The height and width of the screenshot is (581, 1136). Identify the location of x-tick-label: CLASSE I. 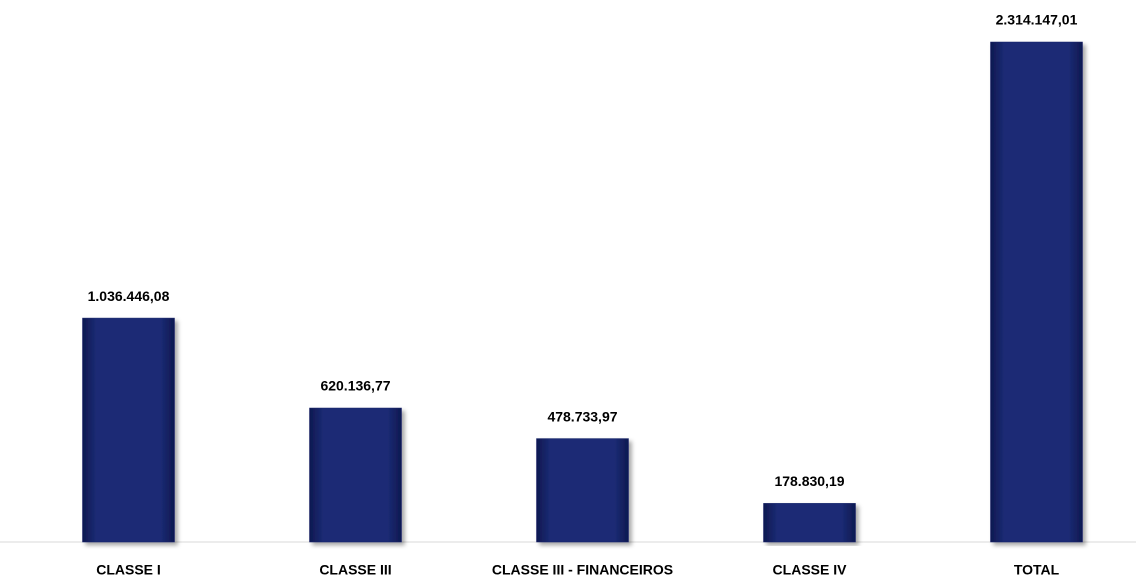
(128, 570).